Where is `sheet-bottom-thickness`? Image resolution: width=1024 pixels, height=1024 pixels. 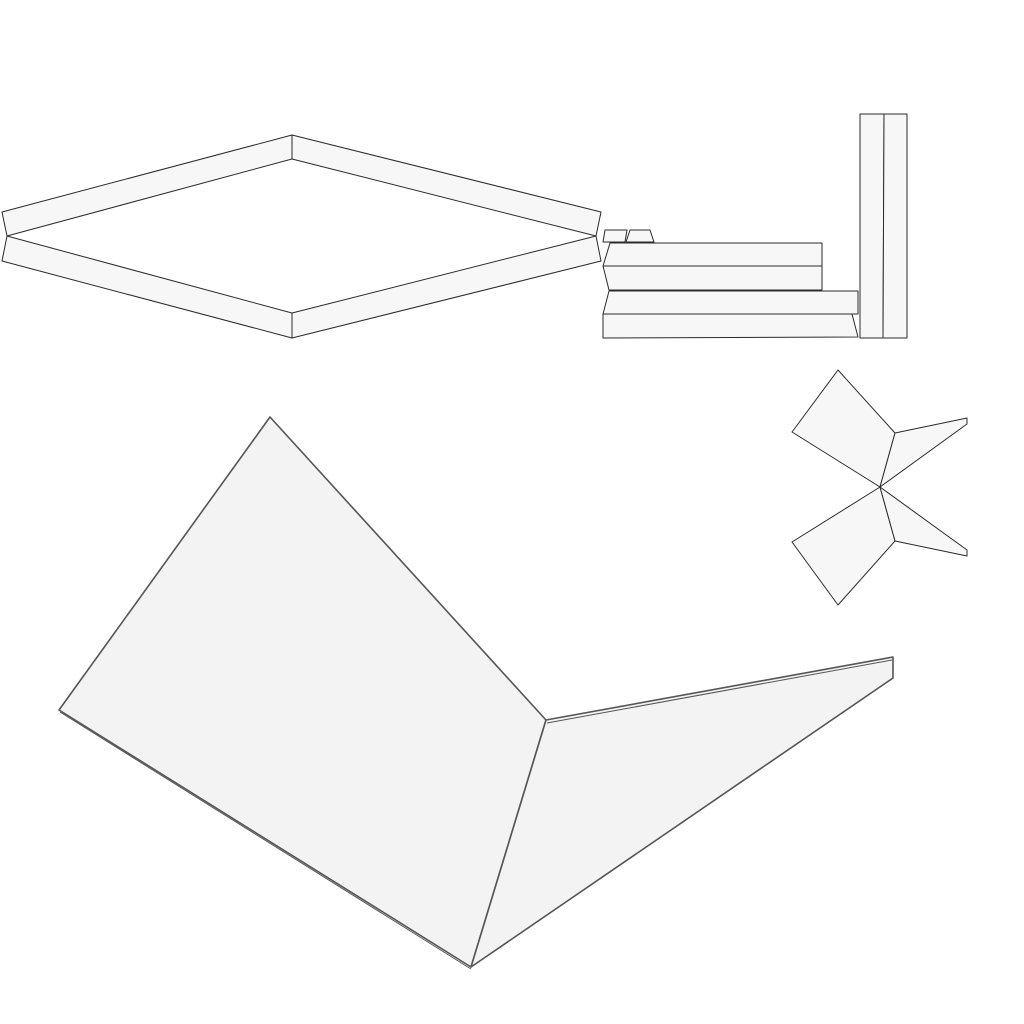 sheet-bottom-thickness is located at coordinates (265, 840).